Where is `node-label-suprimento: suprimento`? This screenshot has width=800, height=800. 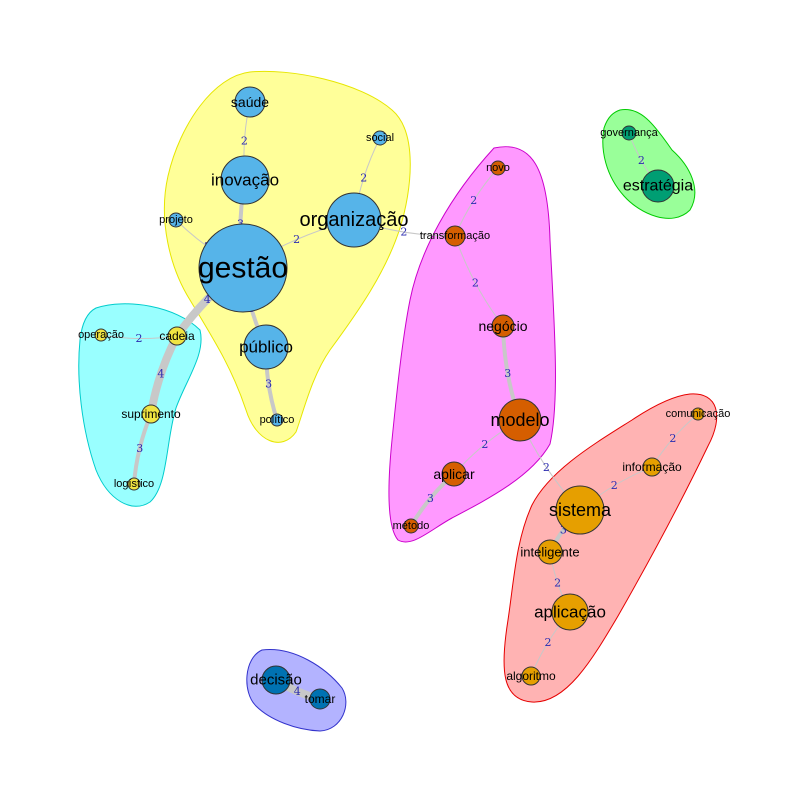 node-label-suprimento: suprimento is located at coordinates (151, 414).